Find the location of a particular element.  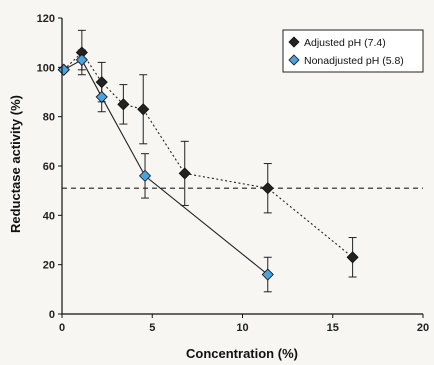

y-tick-label: 120 is located at coordinates (46, 19).